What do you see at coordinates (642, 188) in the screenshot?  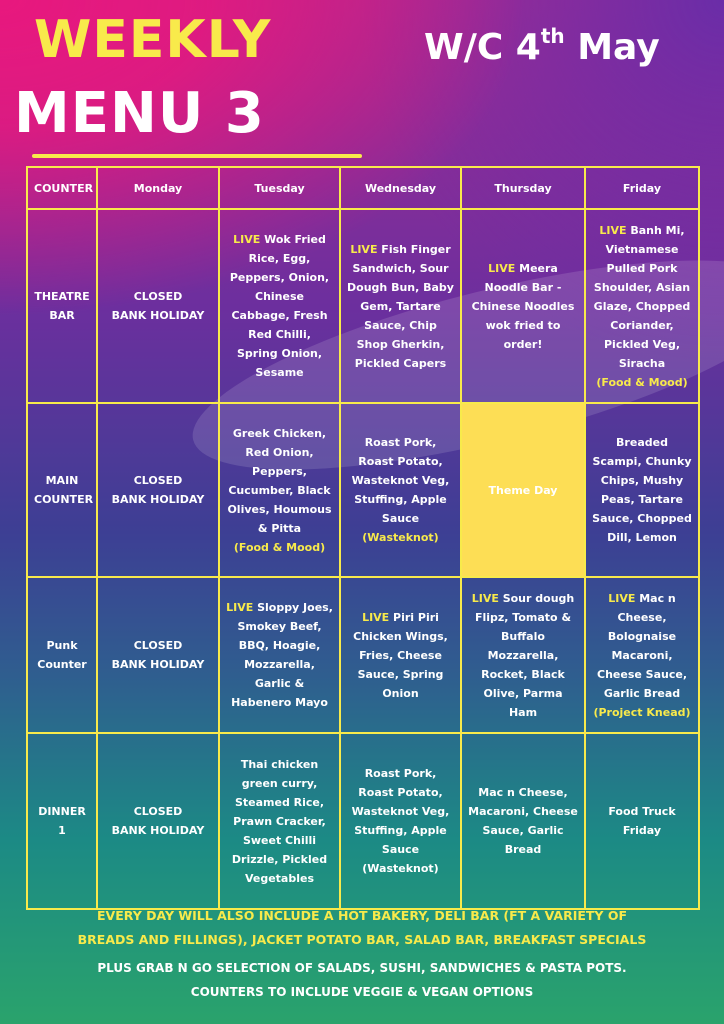 I see `header-friday: Friday` at bounding box center [642, 188].